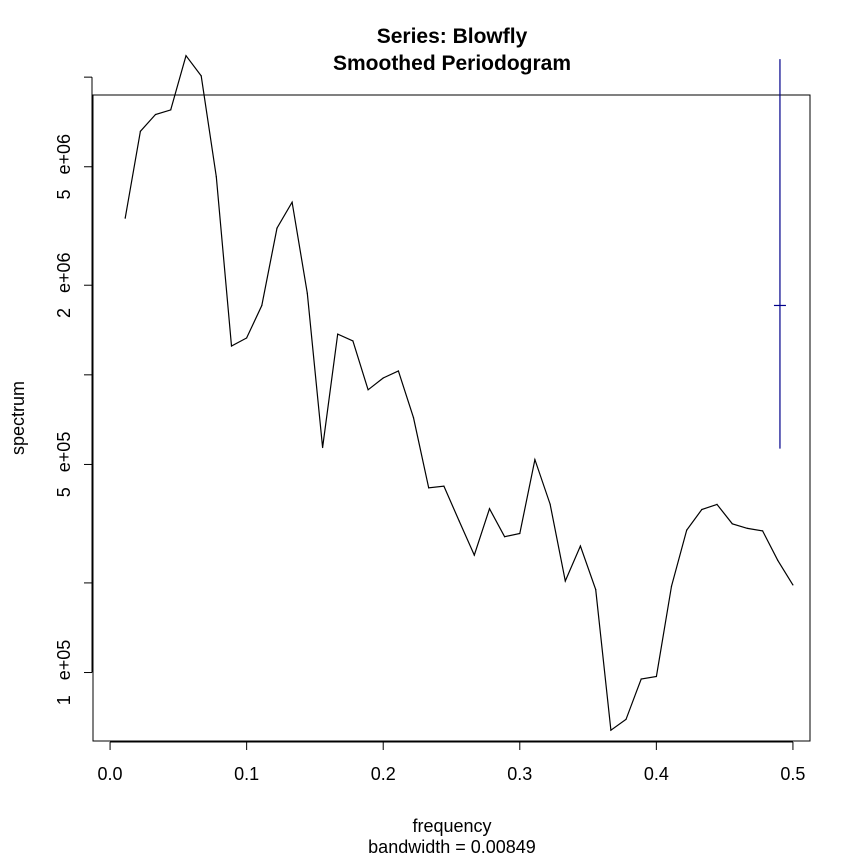  I want to click on x-axis-label: frequency, so click(451, 826).